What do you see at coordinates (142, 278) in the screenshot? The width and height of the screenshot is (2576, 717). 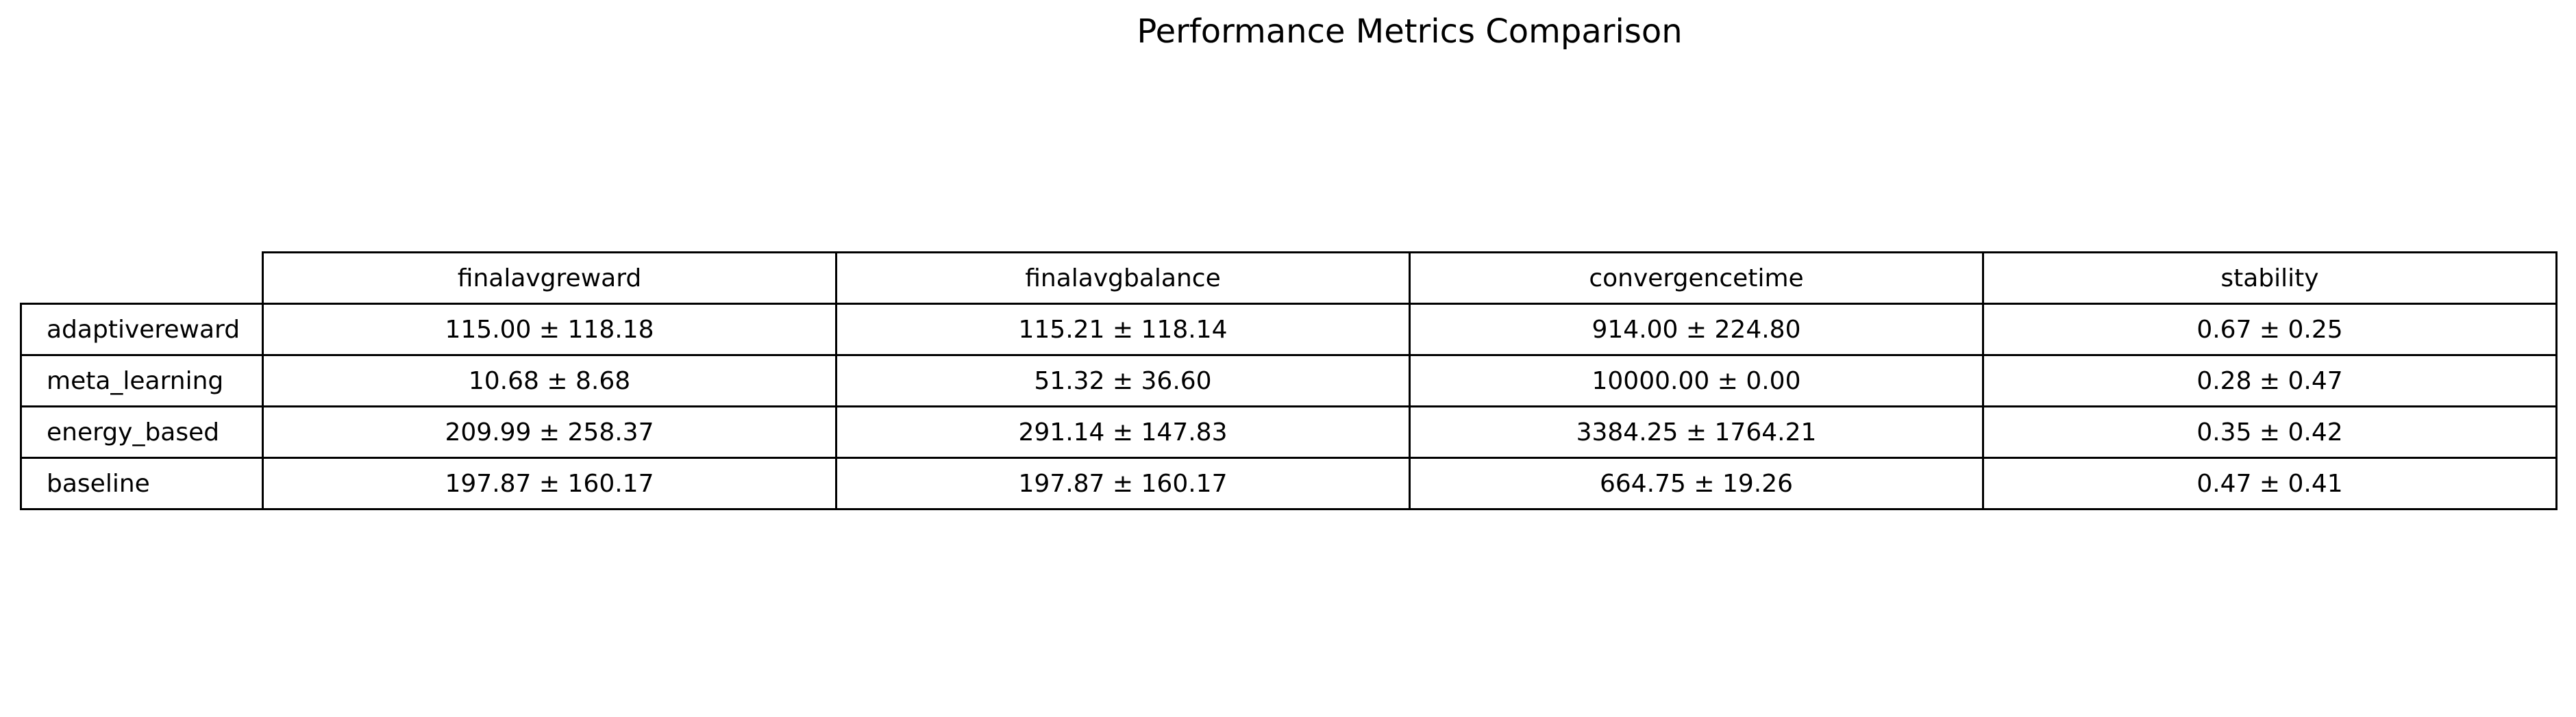 I see `corner-cell` at bounding box center [142, 278].